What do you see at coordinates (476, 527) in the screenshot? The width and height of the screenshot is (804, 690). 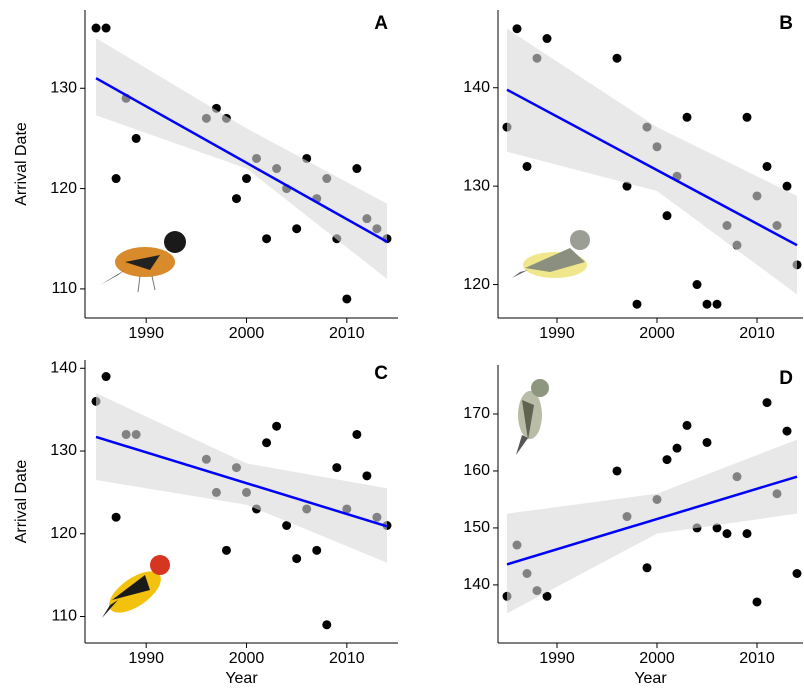 I see `y-tick-label: 150` at bounding box center [476, 527].